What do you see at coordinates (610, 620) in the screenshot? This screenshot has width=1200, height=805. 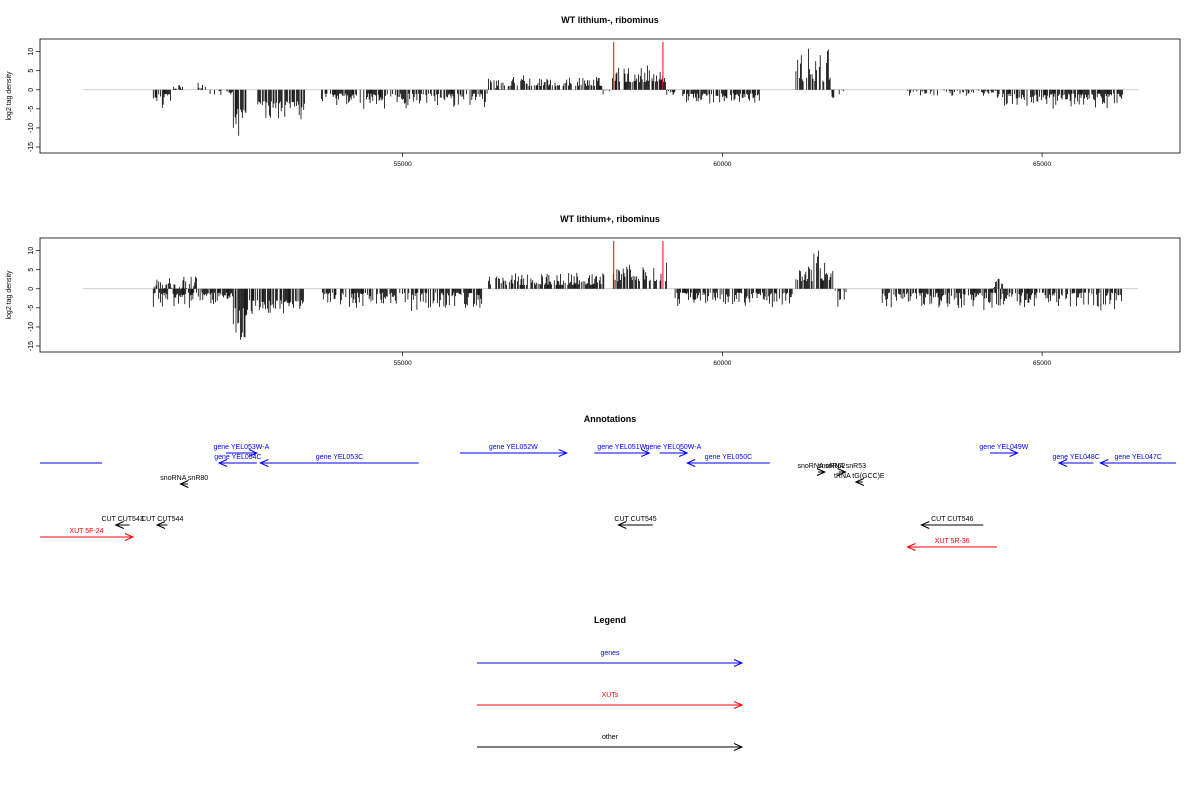 I see `legend-title: Legend` at bounding box center [610, 620].